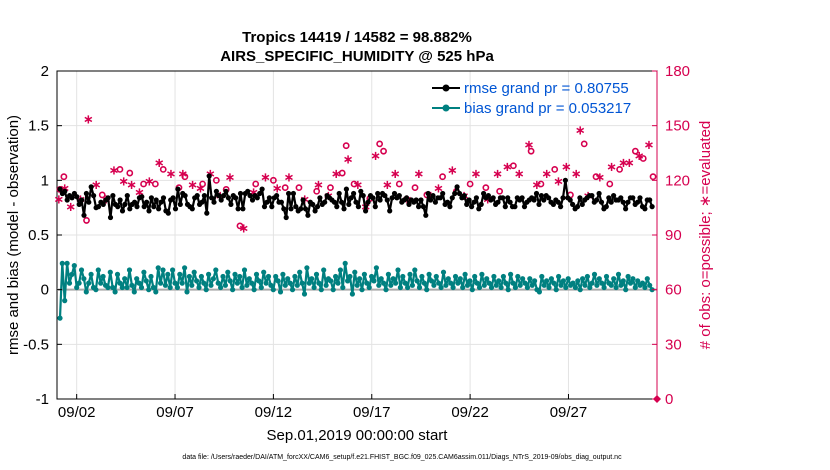 This screenshot has height=470, width=830. I want to click on left-axis-ticks: -1 -0.5 0 0.5 1 1.5 2, so click(42, 235).